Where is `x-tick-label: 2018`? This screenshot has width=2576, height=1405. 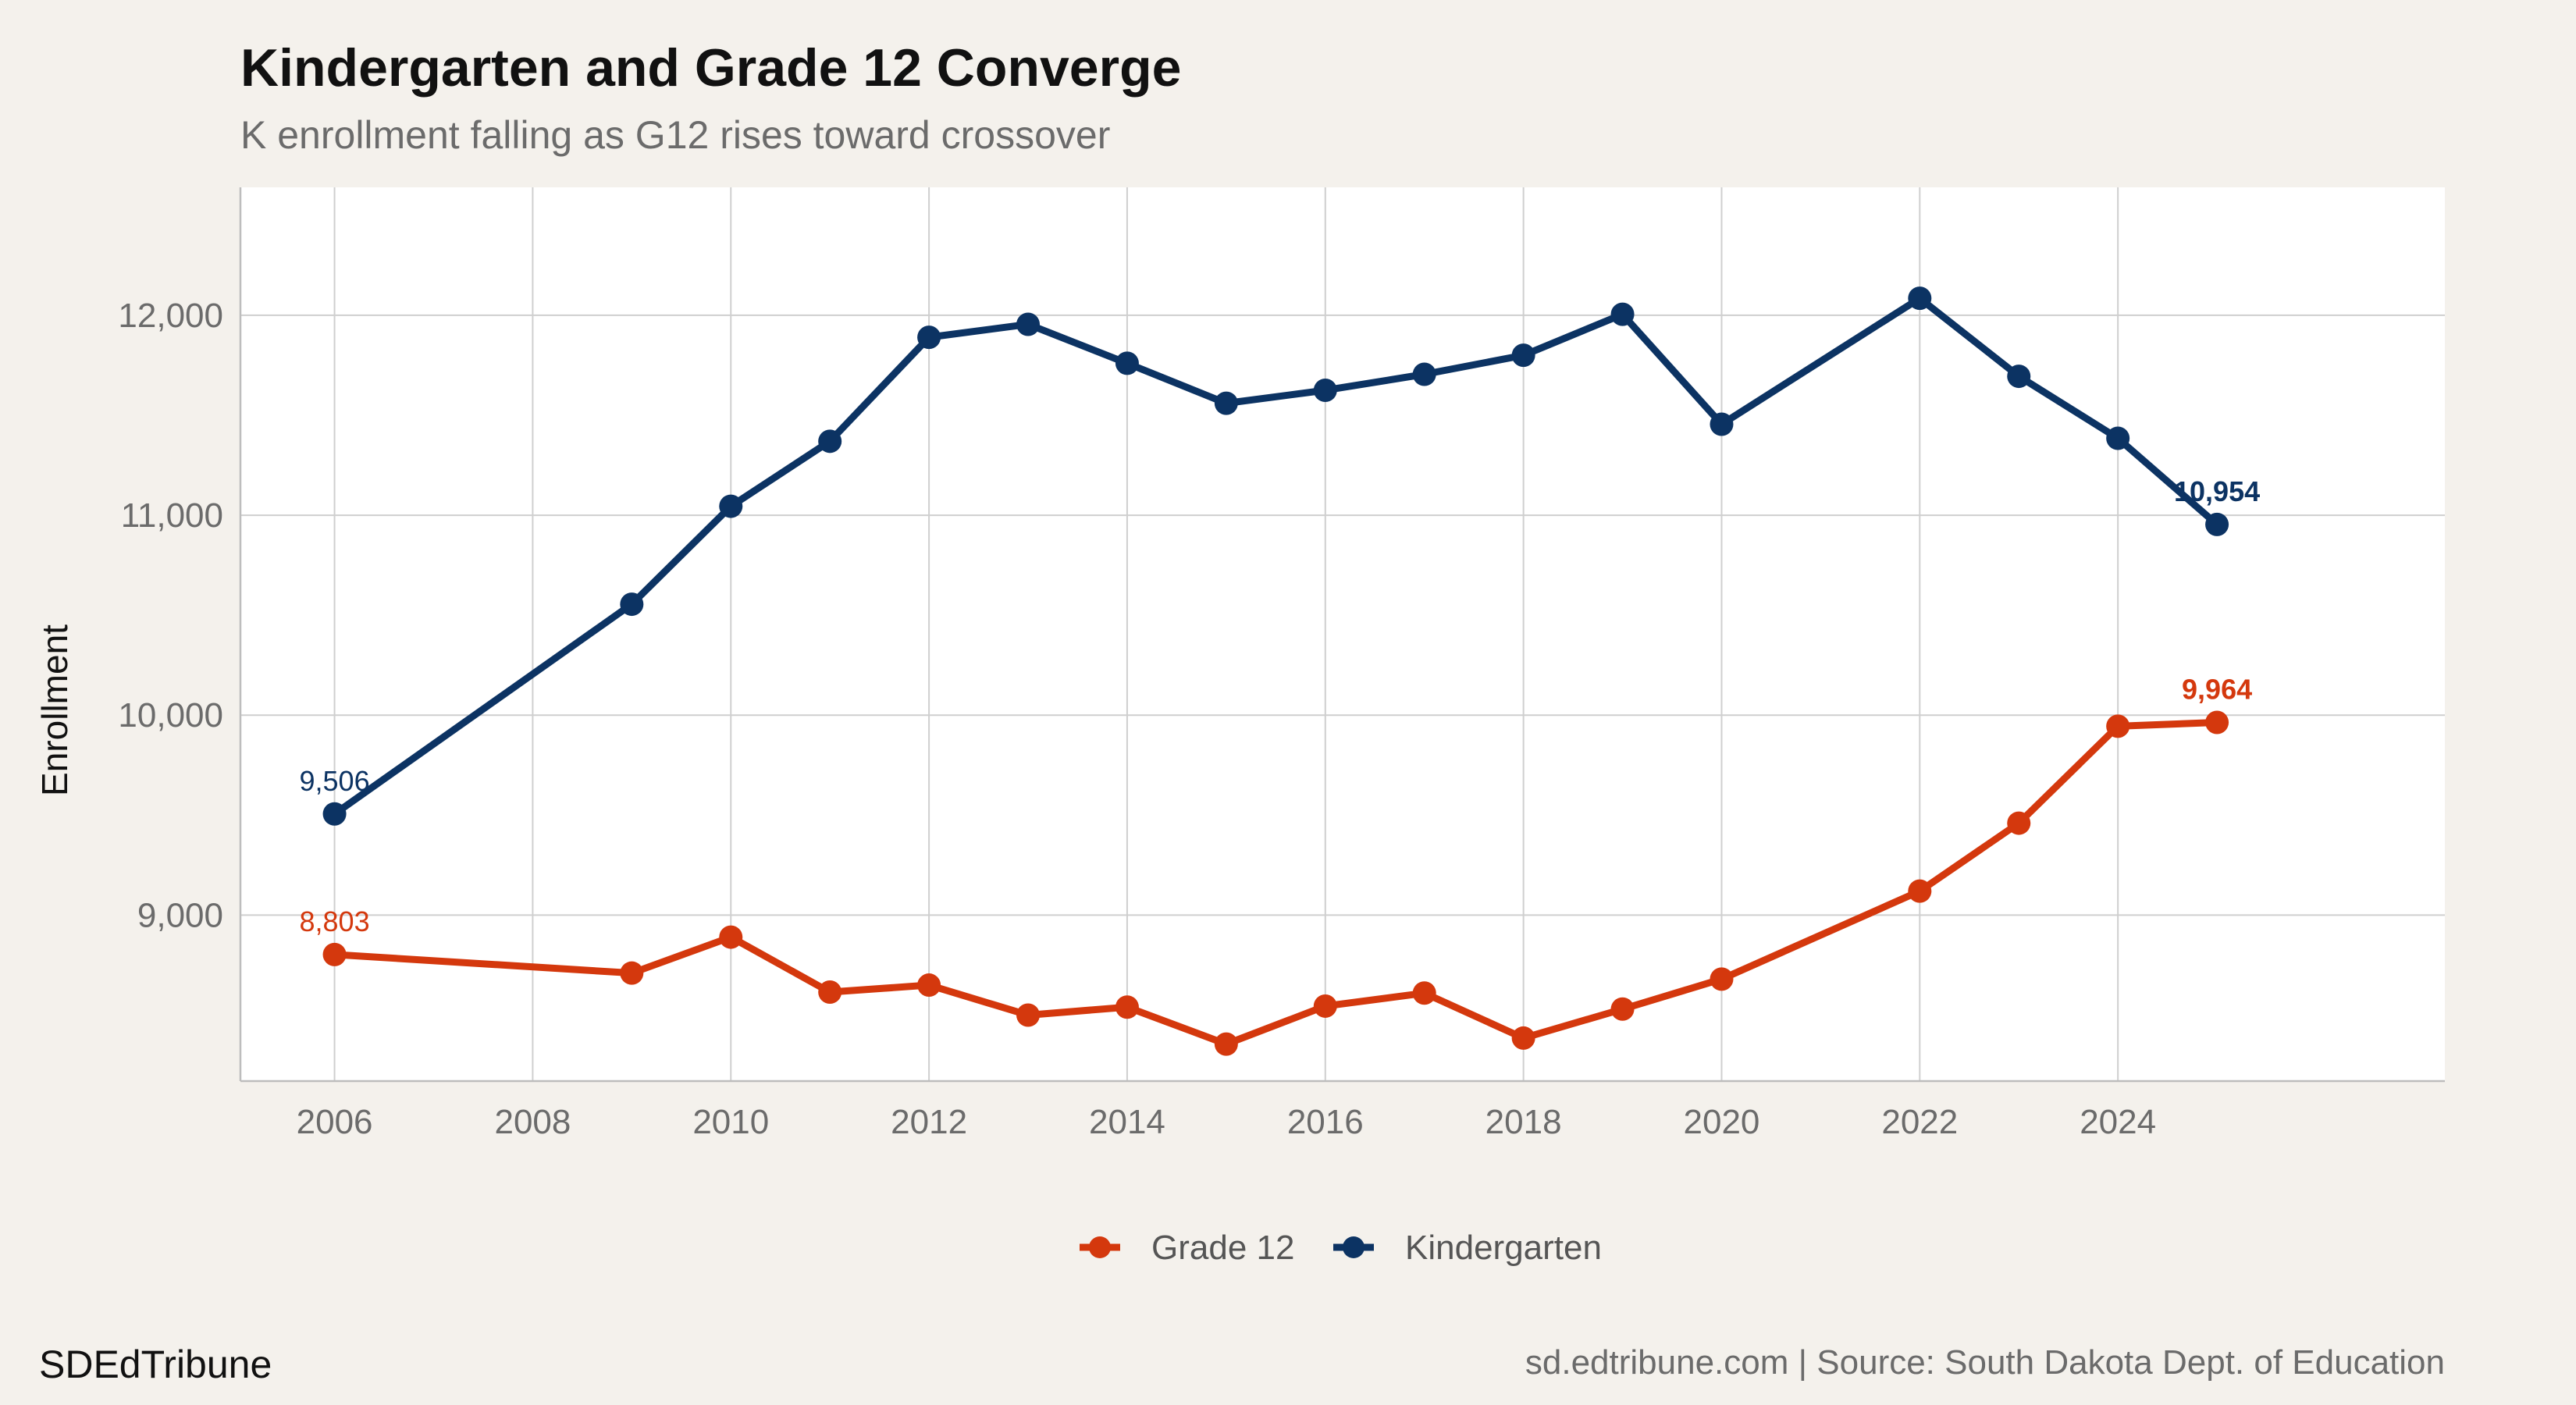 x-tick-label: 2018 is located at coordinates (1523, 1122).